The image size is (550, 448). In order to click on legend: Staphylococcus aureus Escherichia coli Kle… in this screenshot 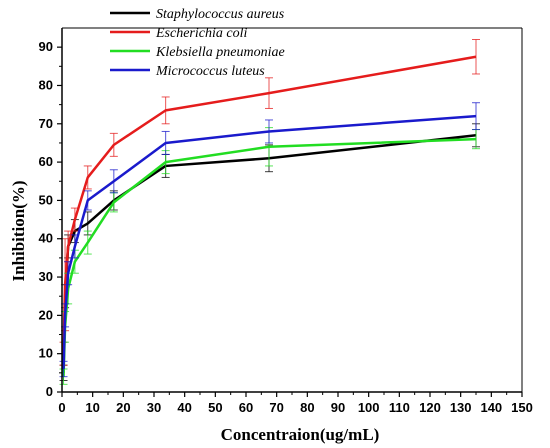, I will do `click(197, 43)`.